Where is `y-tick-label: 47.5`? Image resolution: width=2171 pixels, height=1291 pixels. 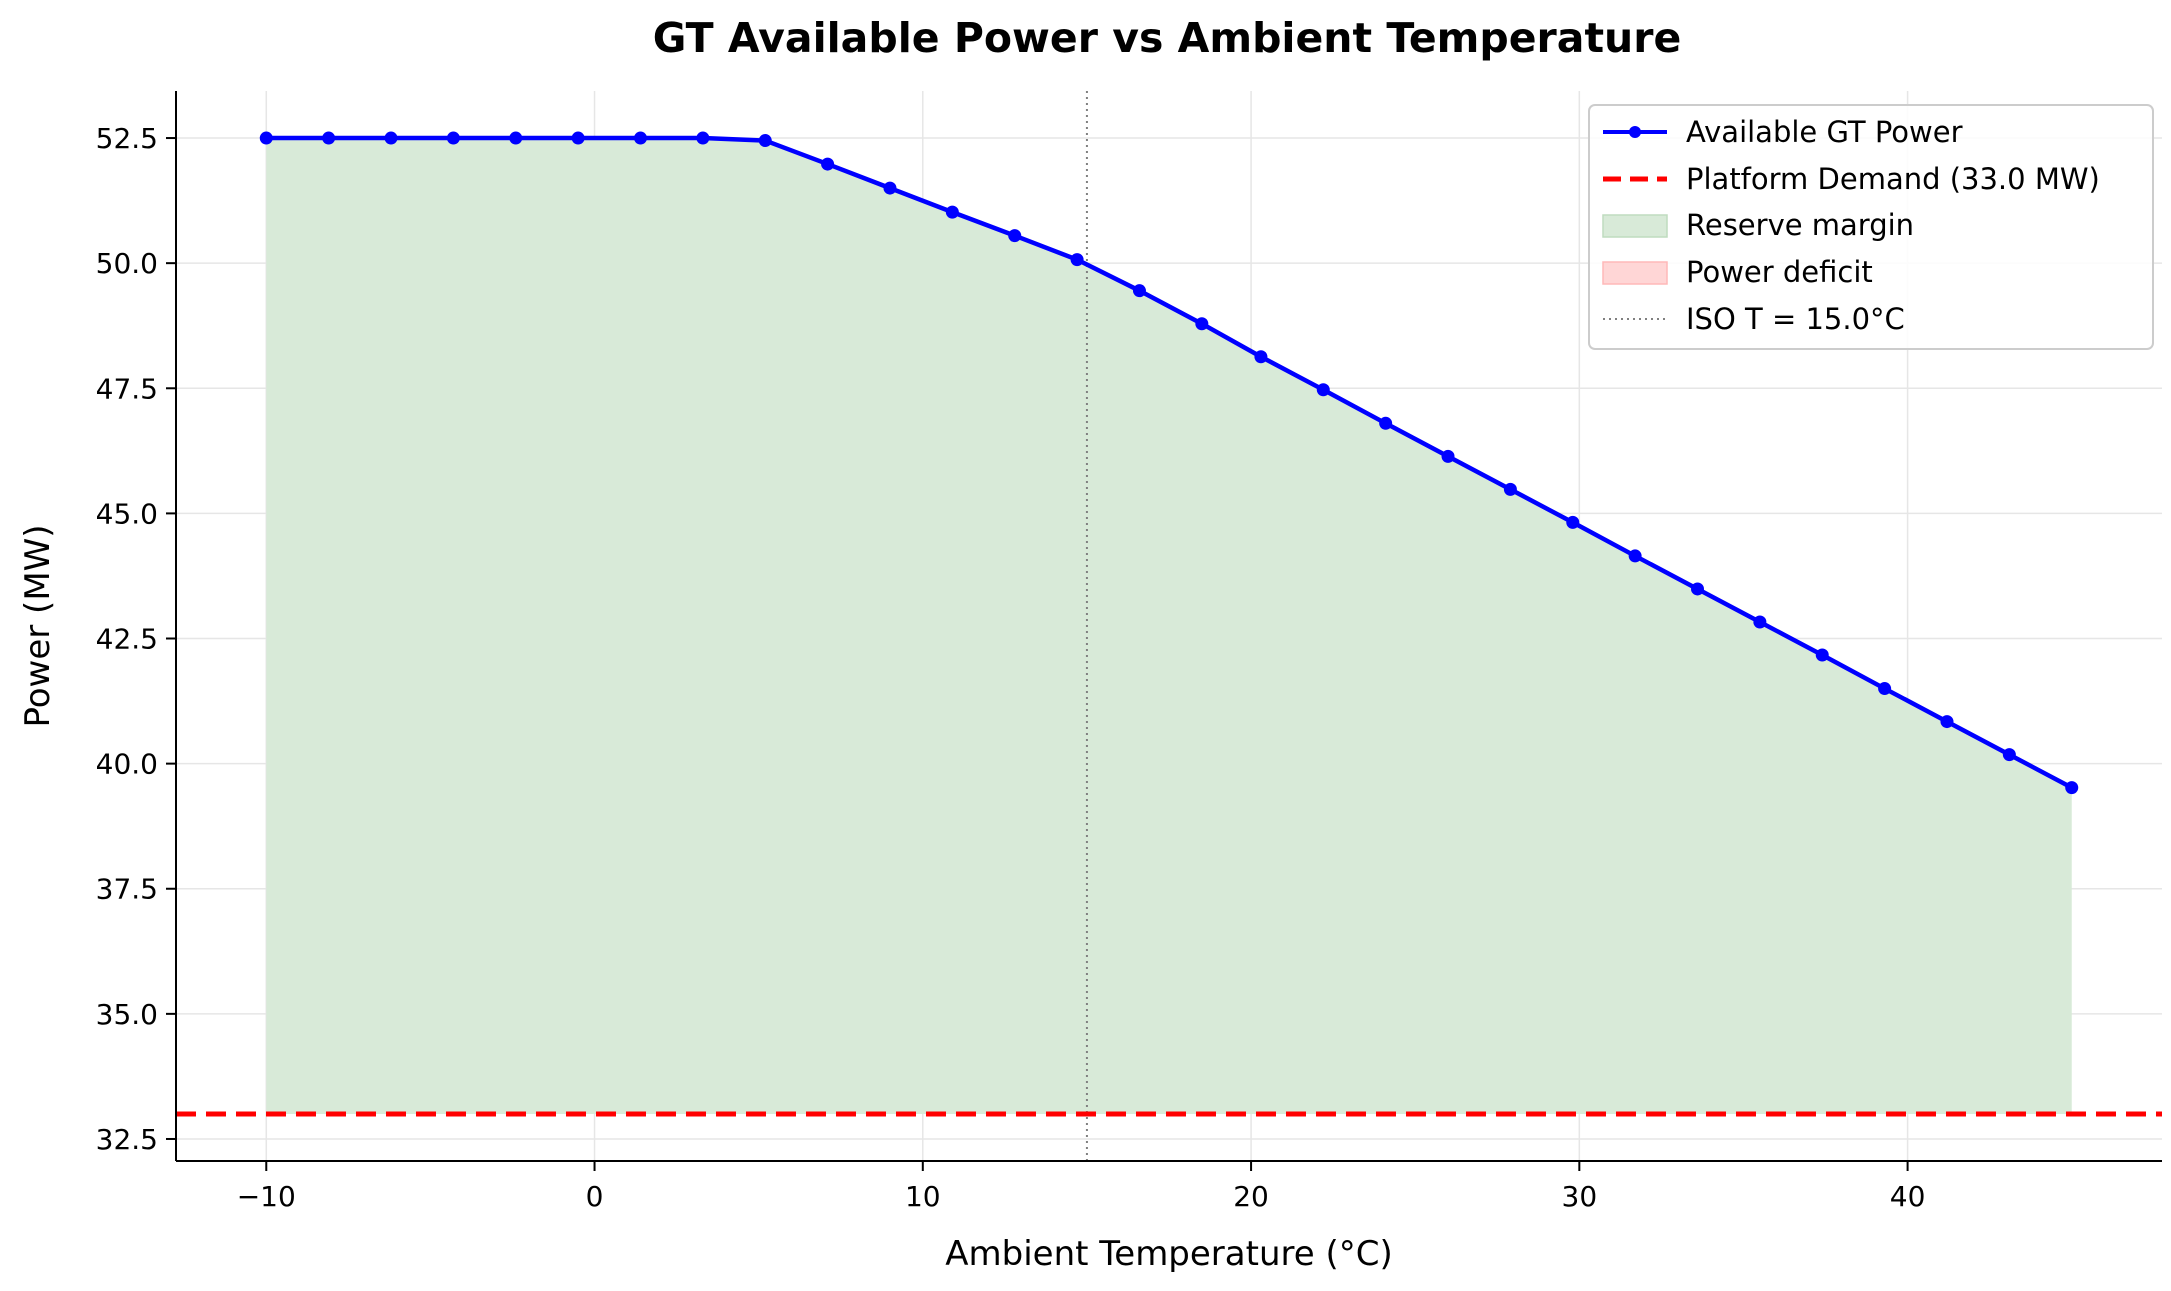 y-tick-label: 47.5 is located at coordinates (127, 388).